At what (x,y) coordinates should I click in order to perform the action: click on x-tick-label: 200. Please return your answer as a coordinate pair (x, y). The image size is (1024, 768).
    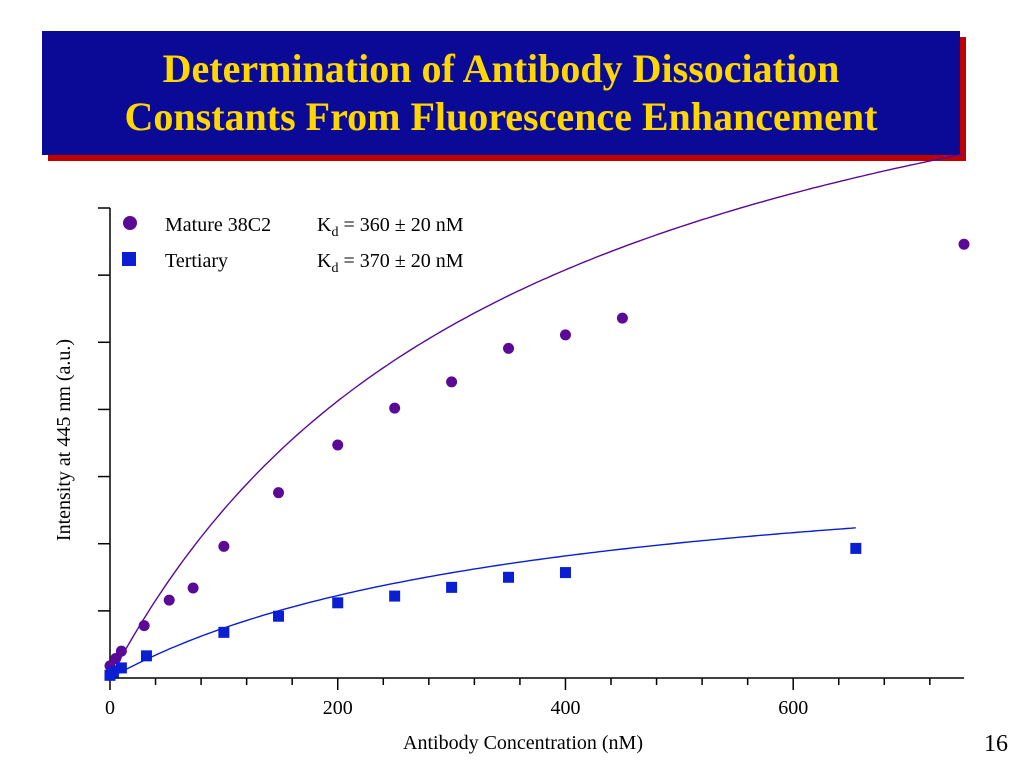
    Looking at the image, I should click on (338, 708).